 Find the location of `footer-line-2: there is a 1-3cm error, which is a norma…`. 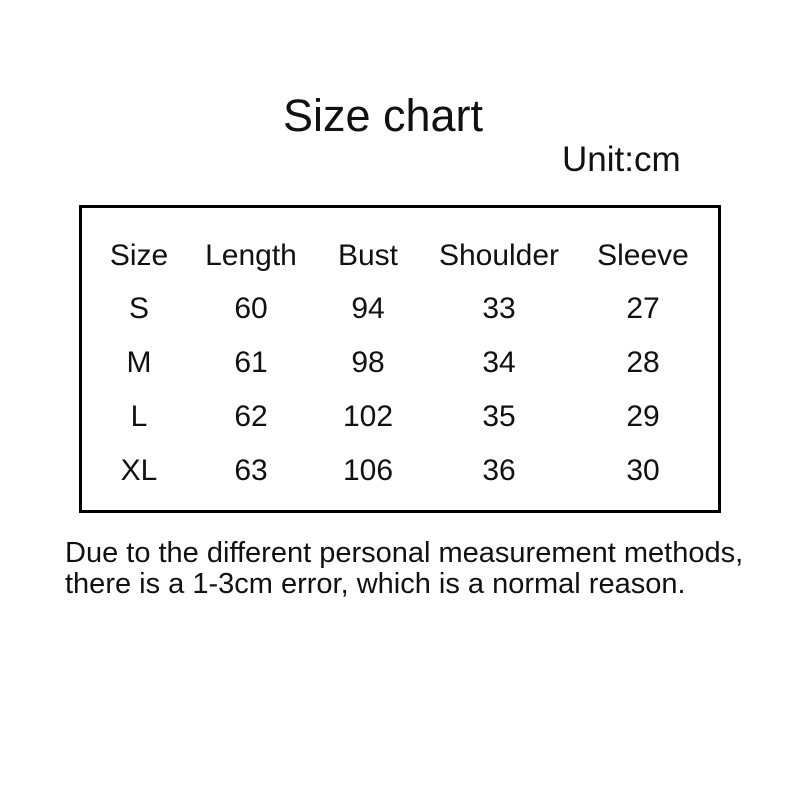

footer-line-2: there is a 1-3cm error, which is a norma… is located at coordinates (375, 584).